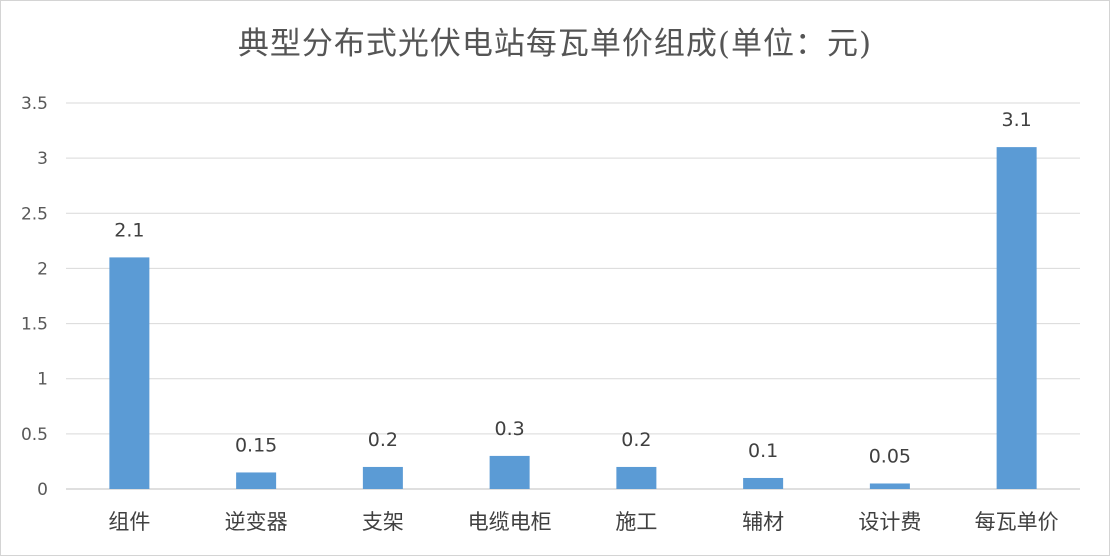 The height and width of the screenshot is (556, 1110). Describe the element at coordinates (1017, 120) in the screenshot. I see `data-label: 3.1` at that location.